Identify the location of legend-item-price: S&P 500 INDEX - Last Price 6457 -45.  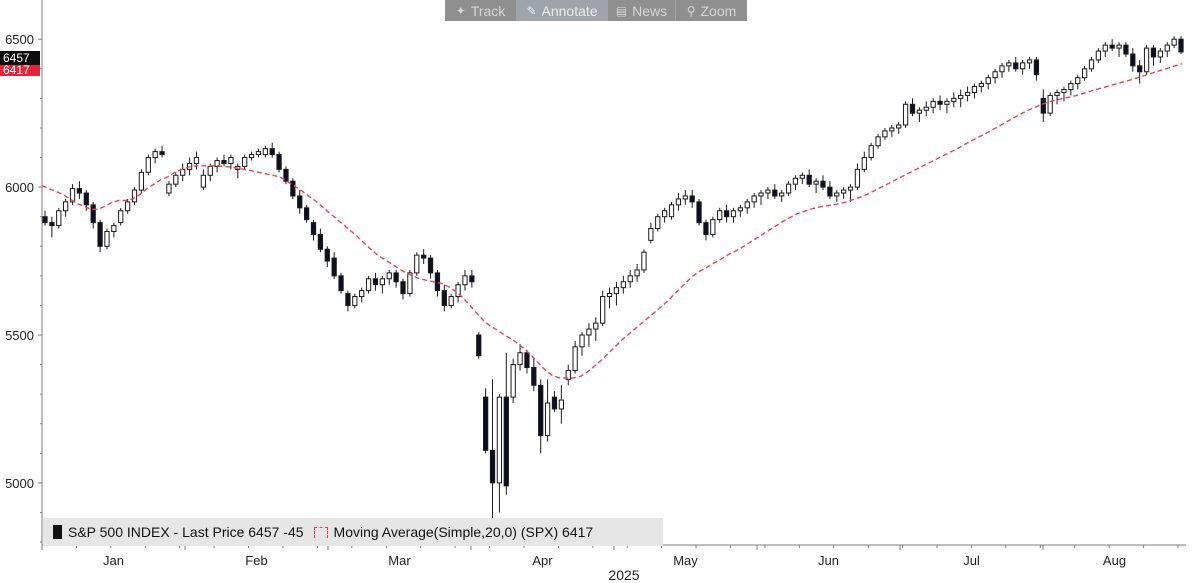
(178, 532).